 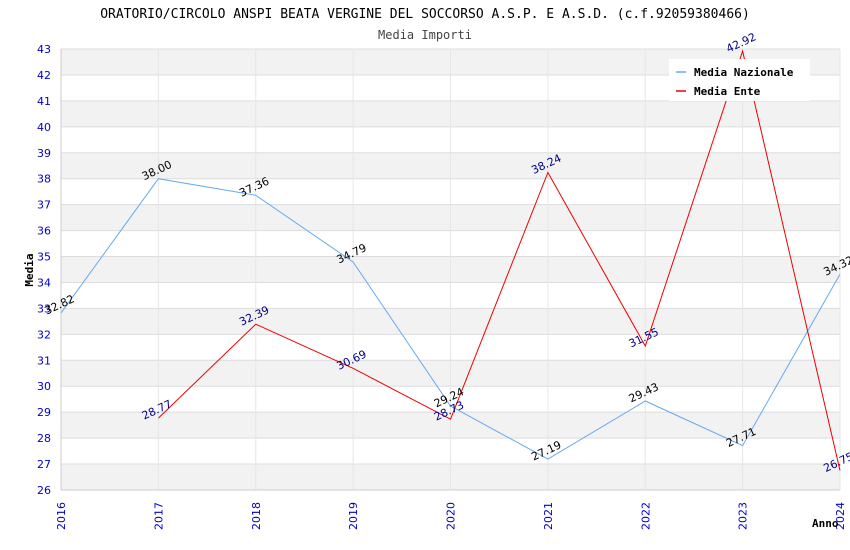 What do you see at coordinates (44, 464) in the screenshot?
I see `y-tick-label: 27` at bounding box center [44, 464].